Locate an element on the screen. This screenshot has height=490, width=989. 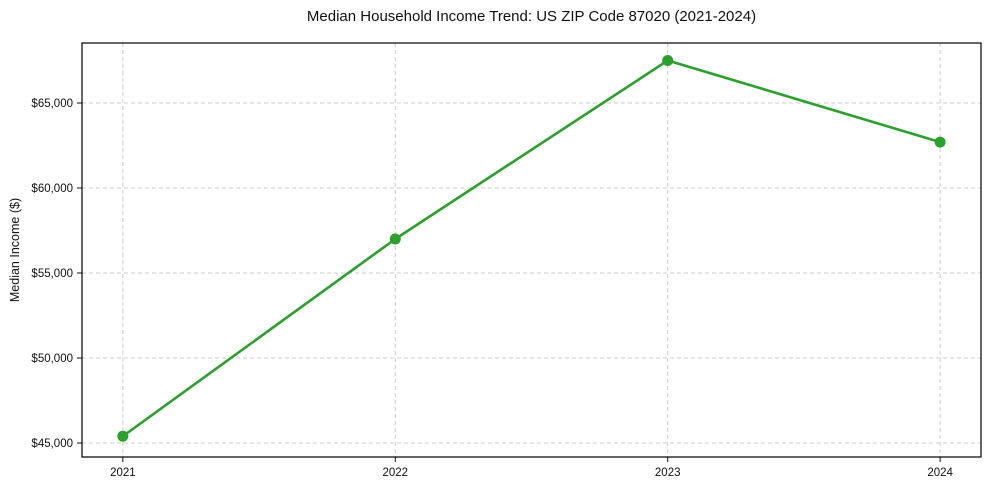
y-tick-label: $60,000 is located at coordinates (52, 189).